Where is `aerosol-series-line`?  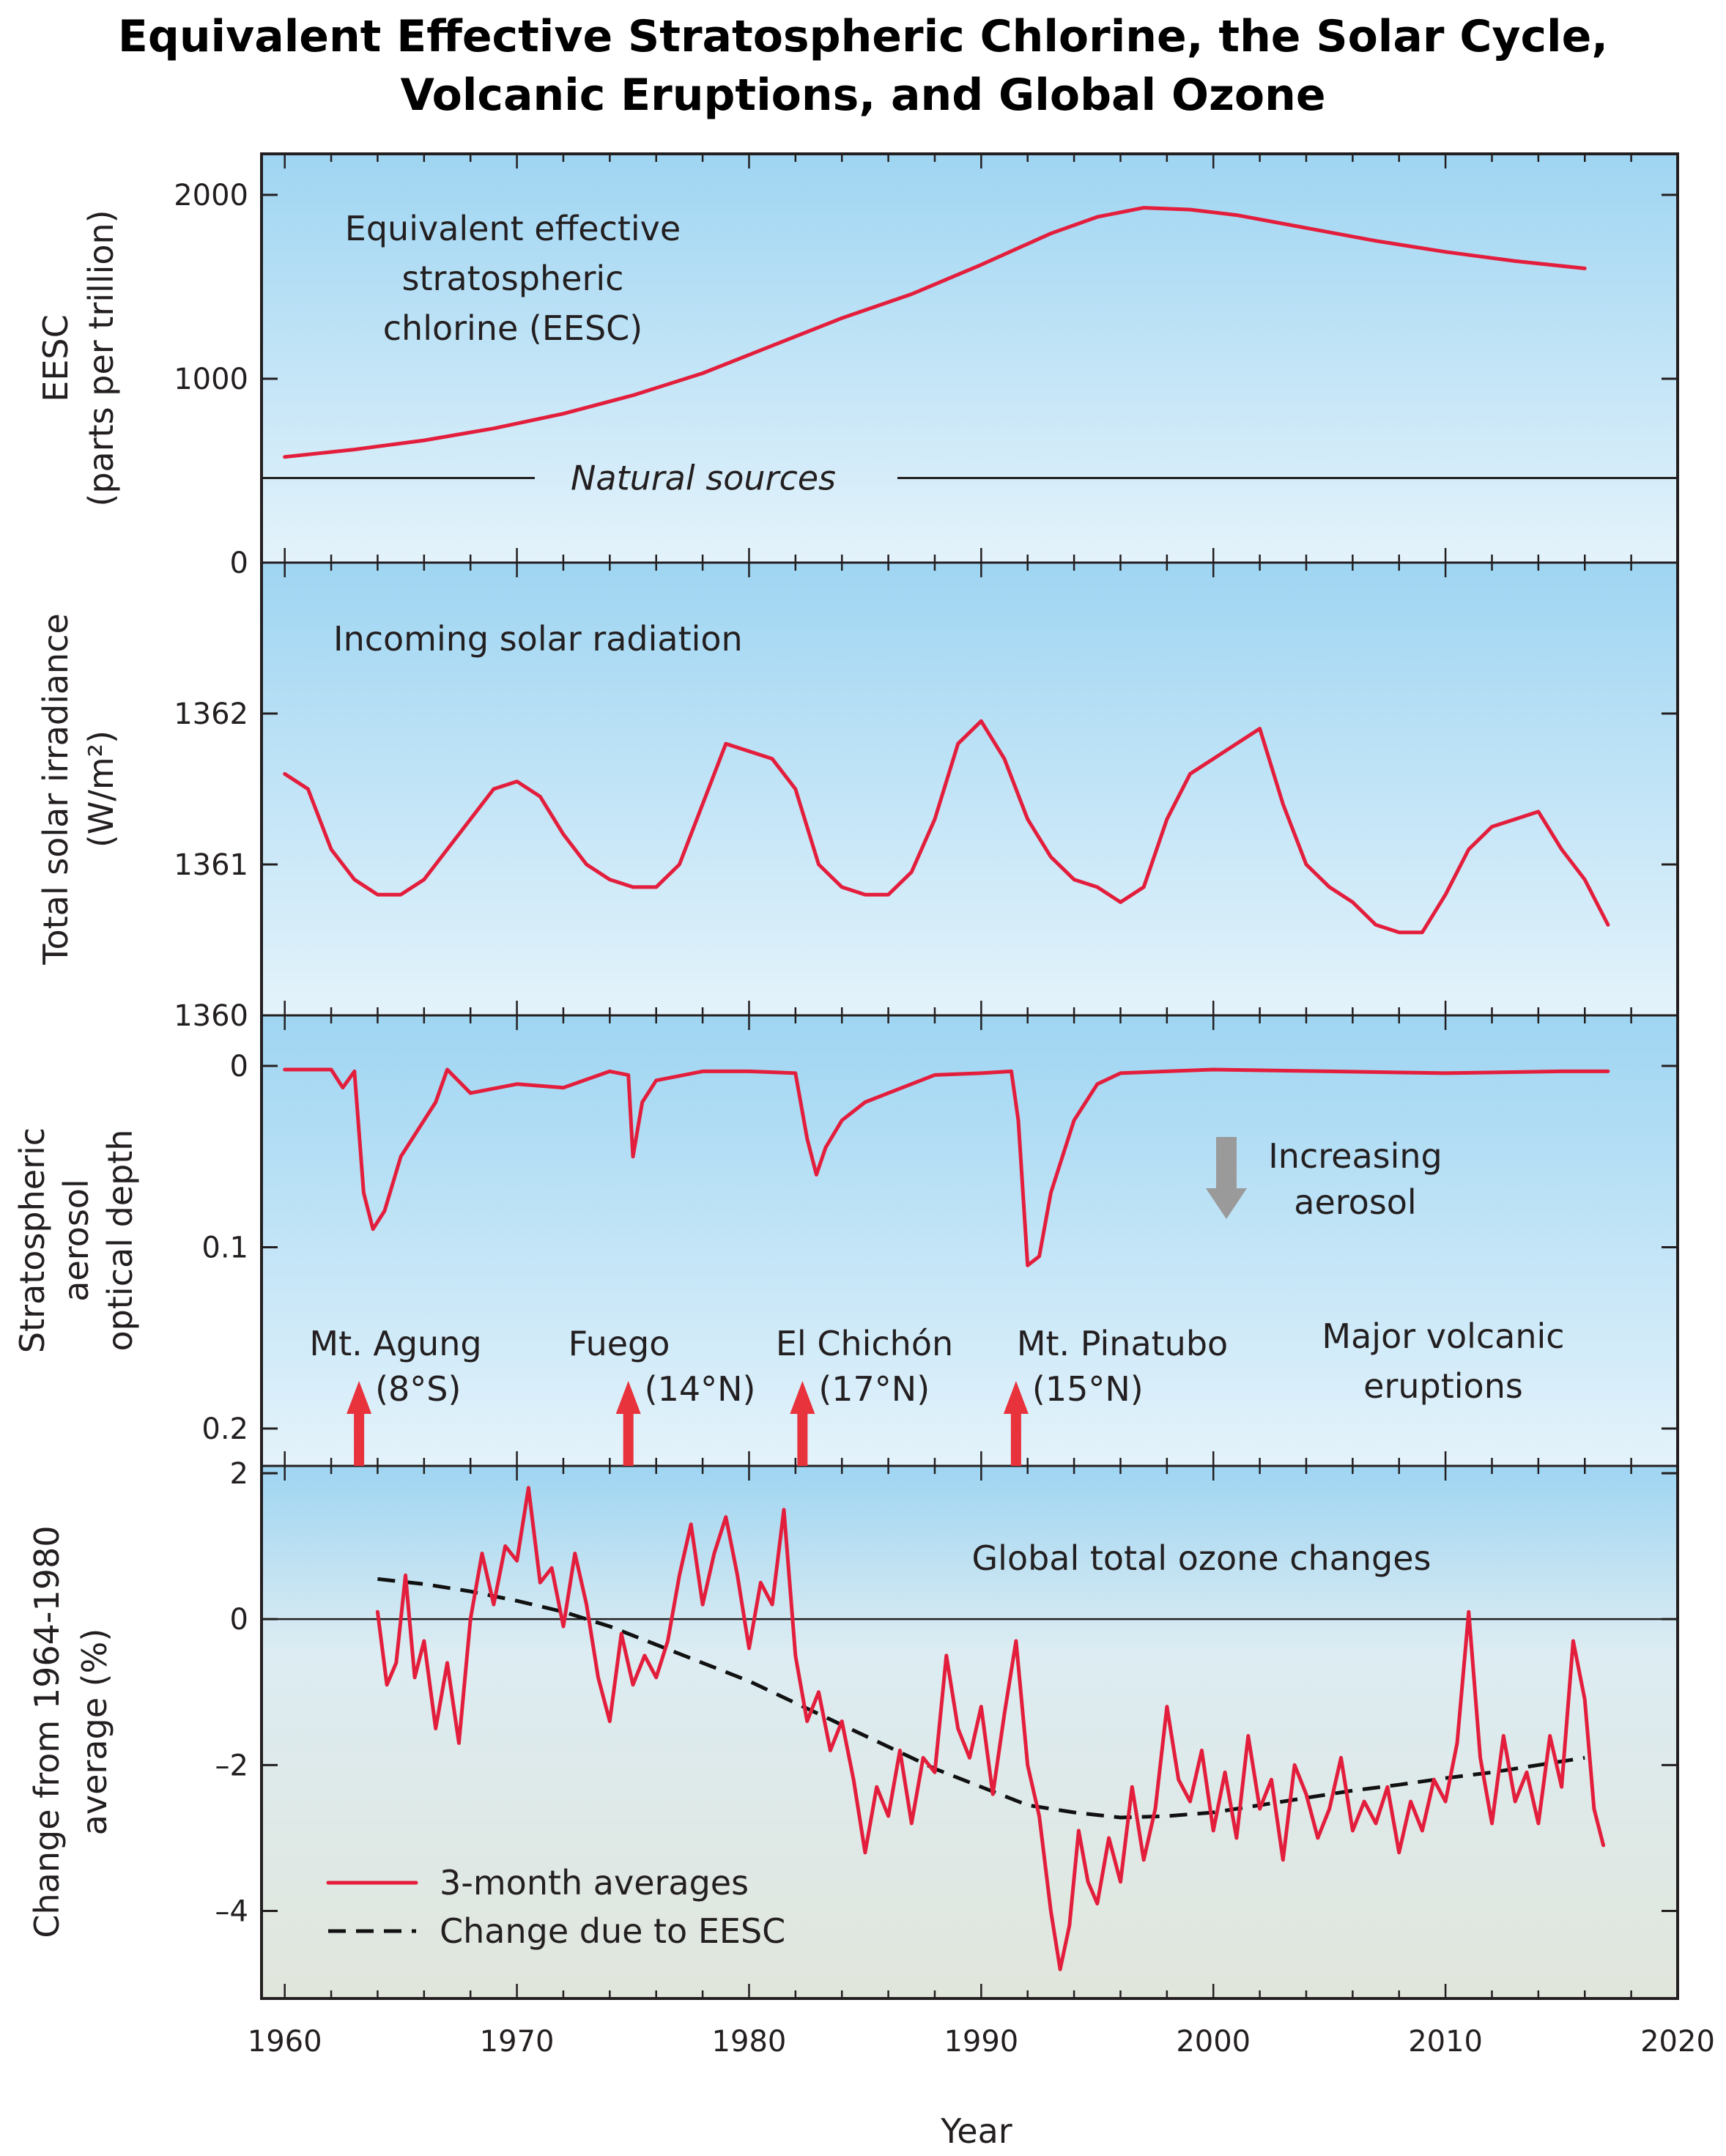 aerosol-series-line is located at coordinates (946, 1167).